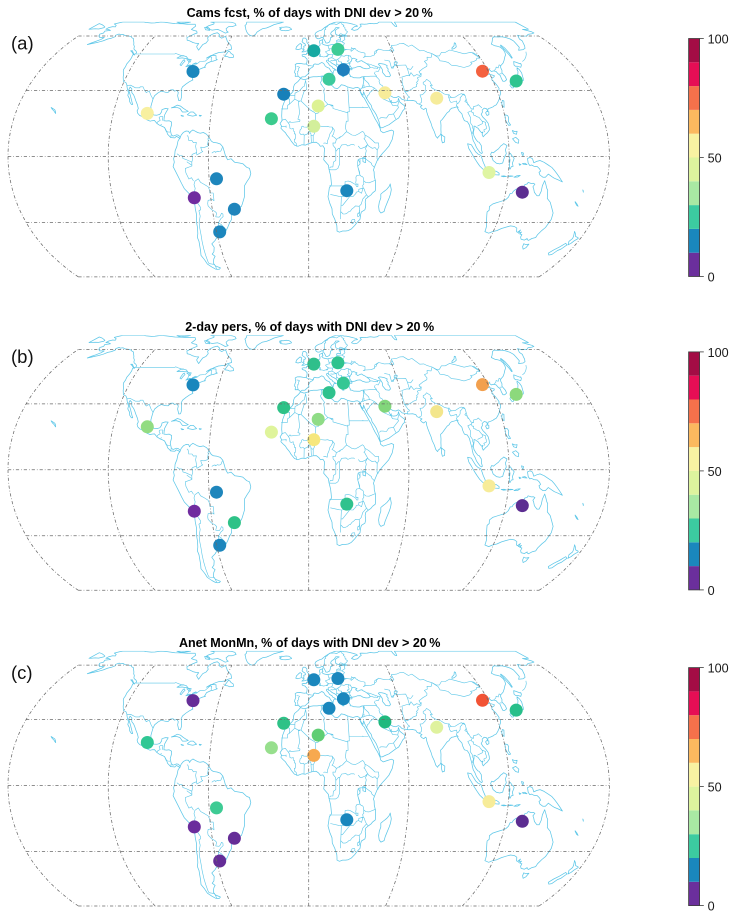 This screenshot has width=736, height=921. I want to click on svg-text: (a), so click(22, 43).